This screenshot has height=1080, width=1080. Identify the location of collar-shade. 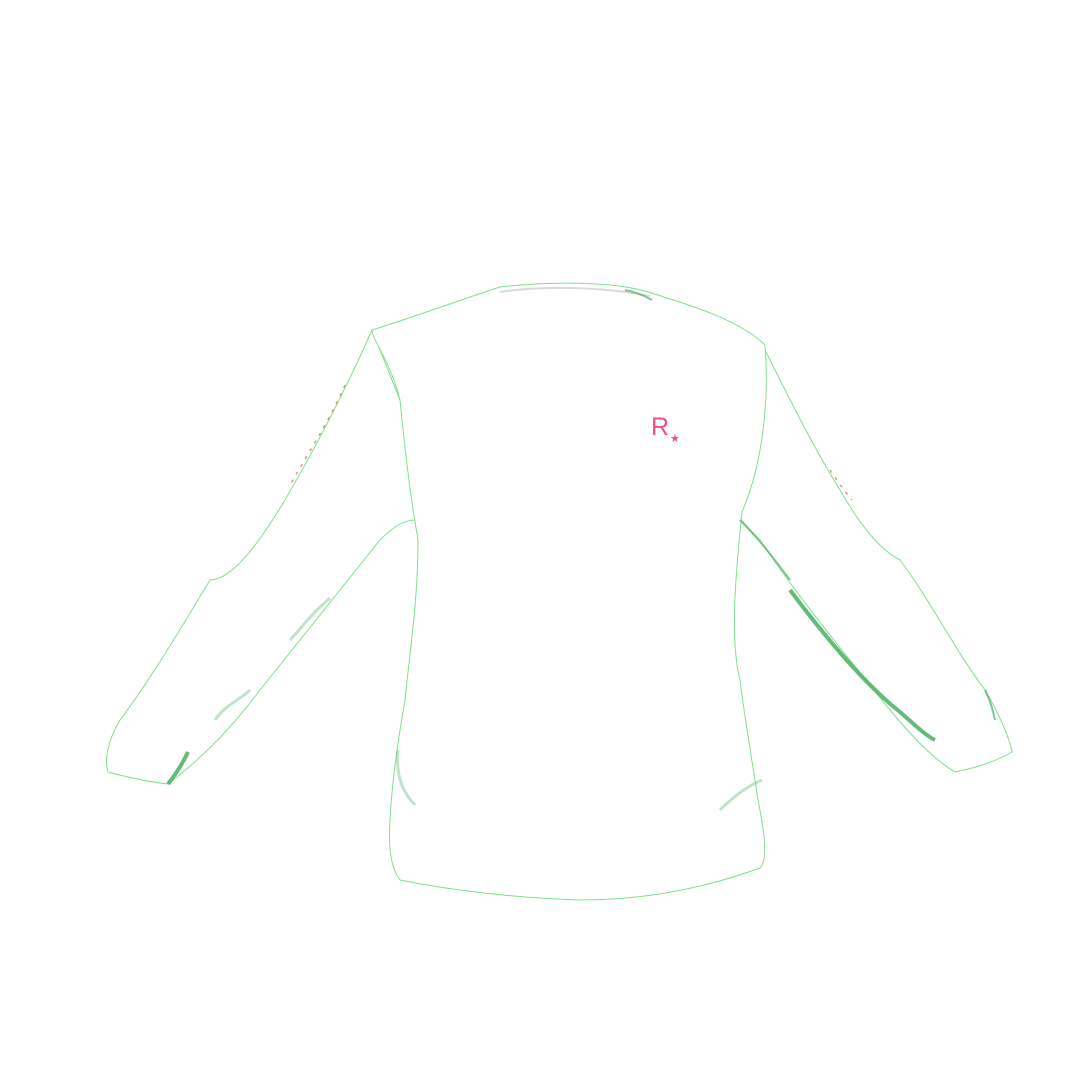
(638, 295).